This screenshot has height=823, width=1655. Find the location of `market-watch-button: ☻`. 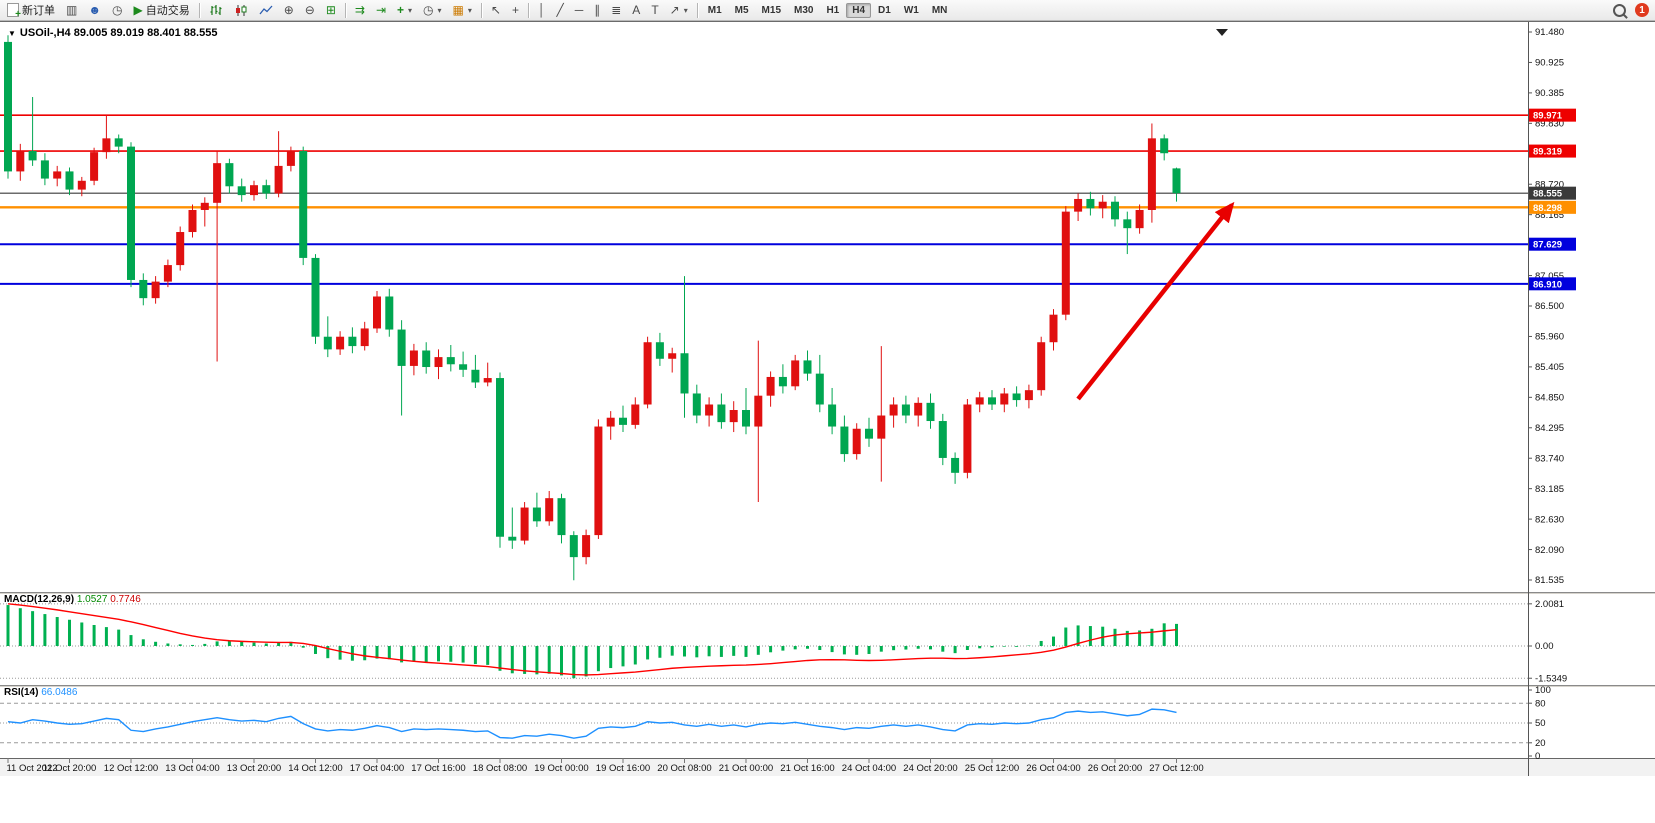

market-watch-button: ☻ is located at coordinates (94, 10).